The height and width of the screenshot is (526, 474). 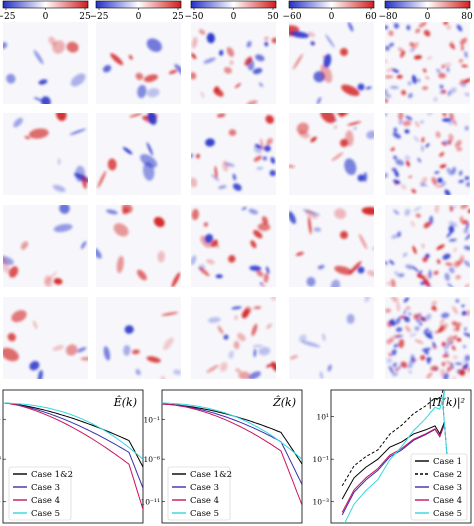 I want to click on field-panel-r4-c1, so click(x=45, y=338).